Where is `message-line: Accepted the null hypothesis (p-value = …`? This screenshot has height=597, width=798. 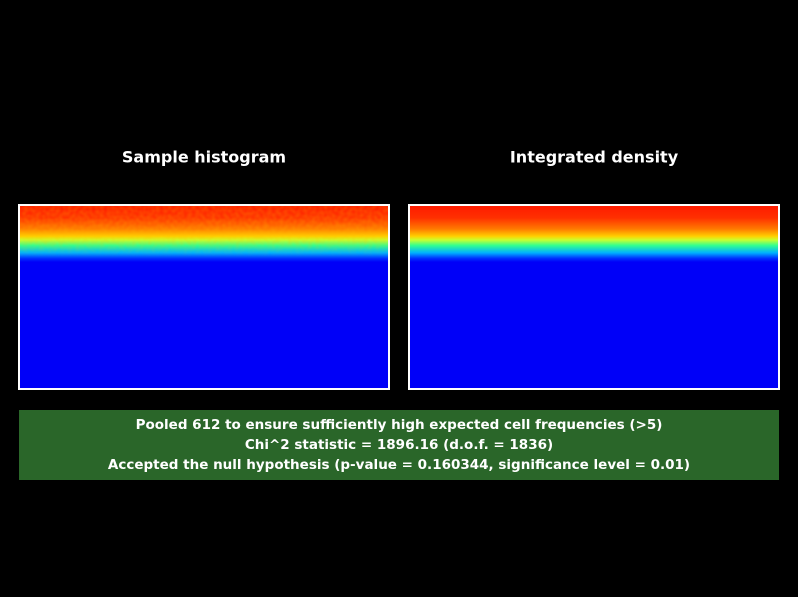
message-line: Accepted the null hypothesis (p-value = … is located at coordinates (399, 465).